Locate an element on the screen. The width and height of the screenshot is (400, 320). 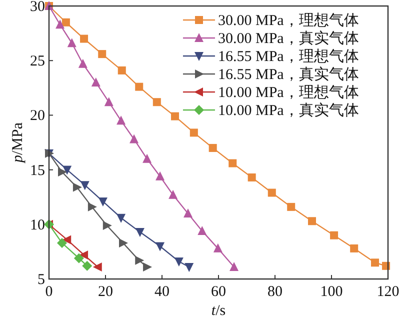
legend-label: 16.55 MPa，真实气体 is located at coordinates (288, 74).